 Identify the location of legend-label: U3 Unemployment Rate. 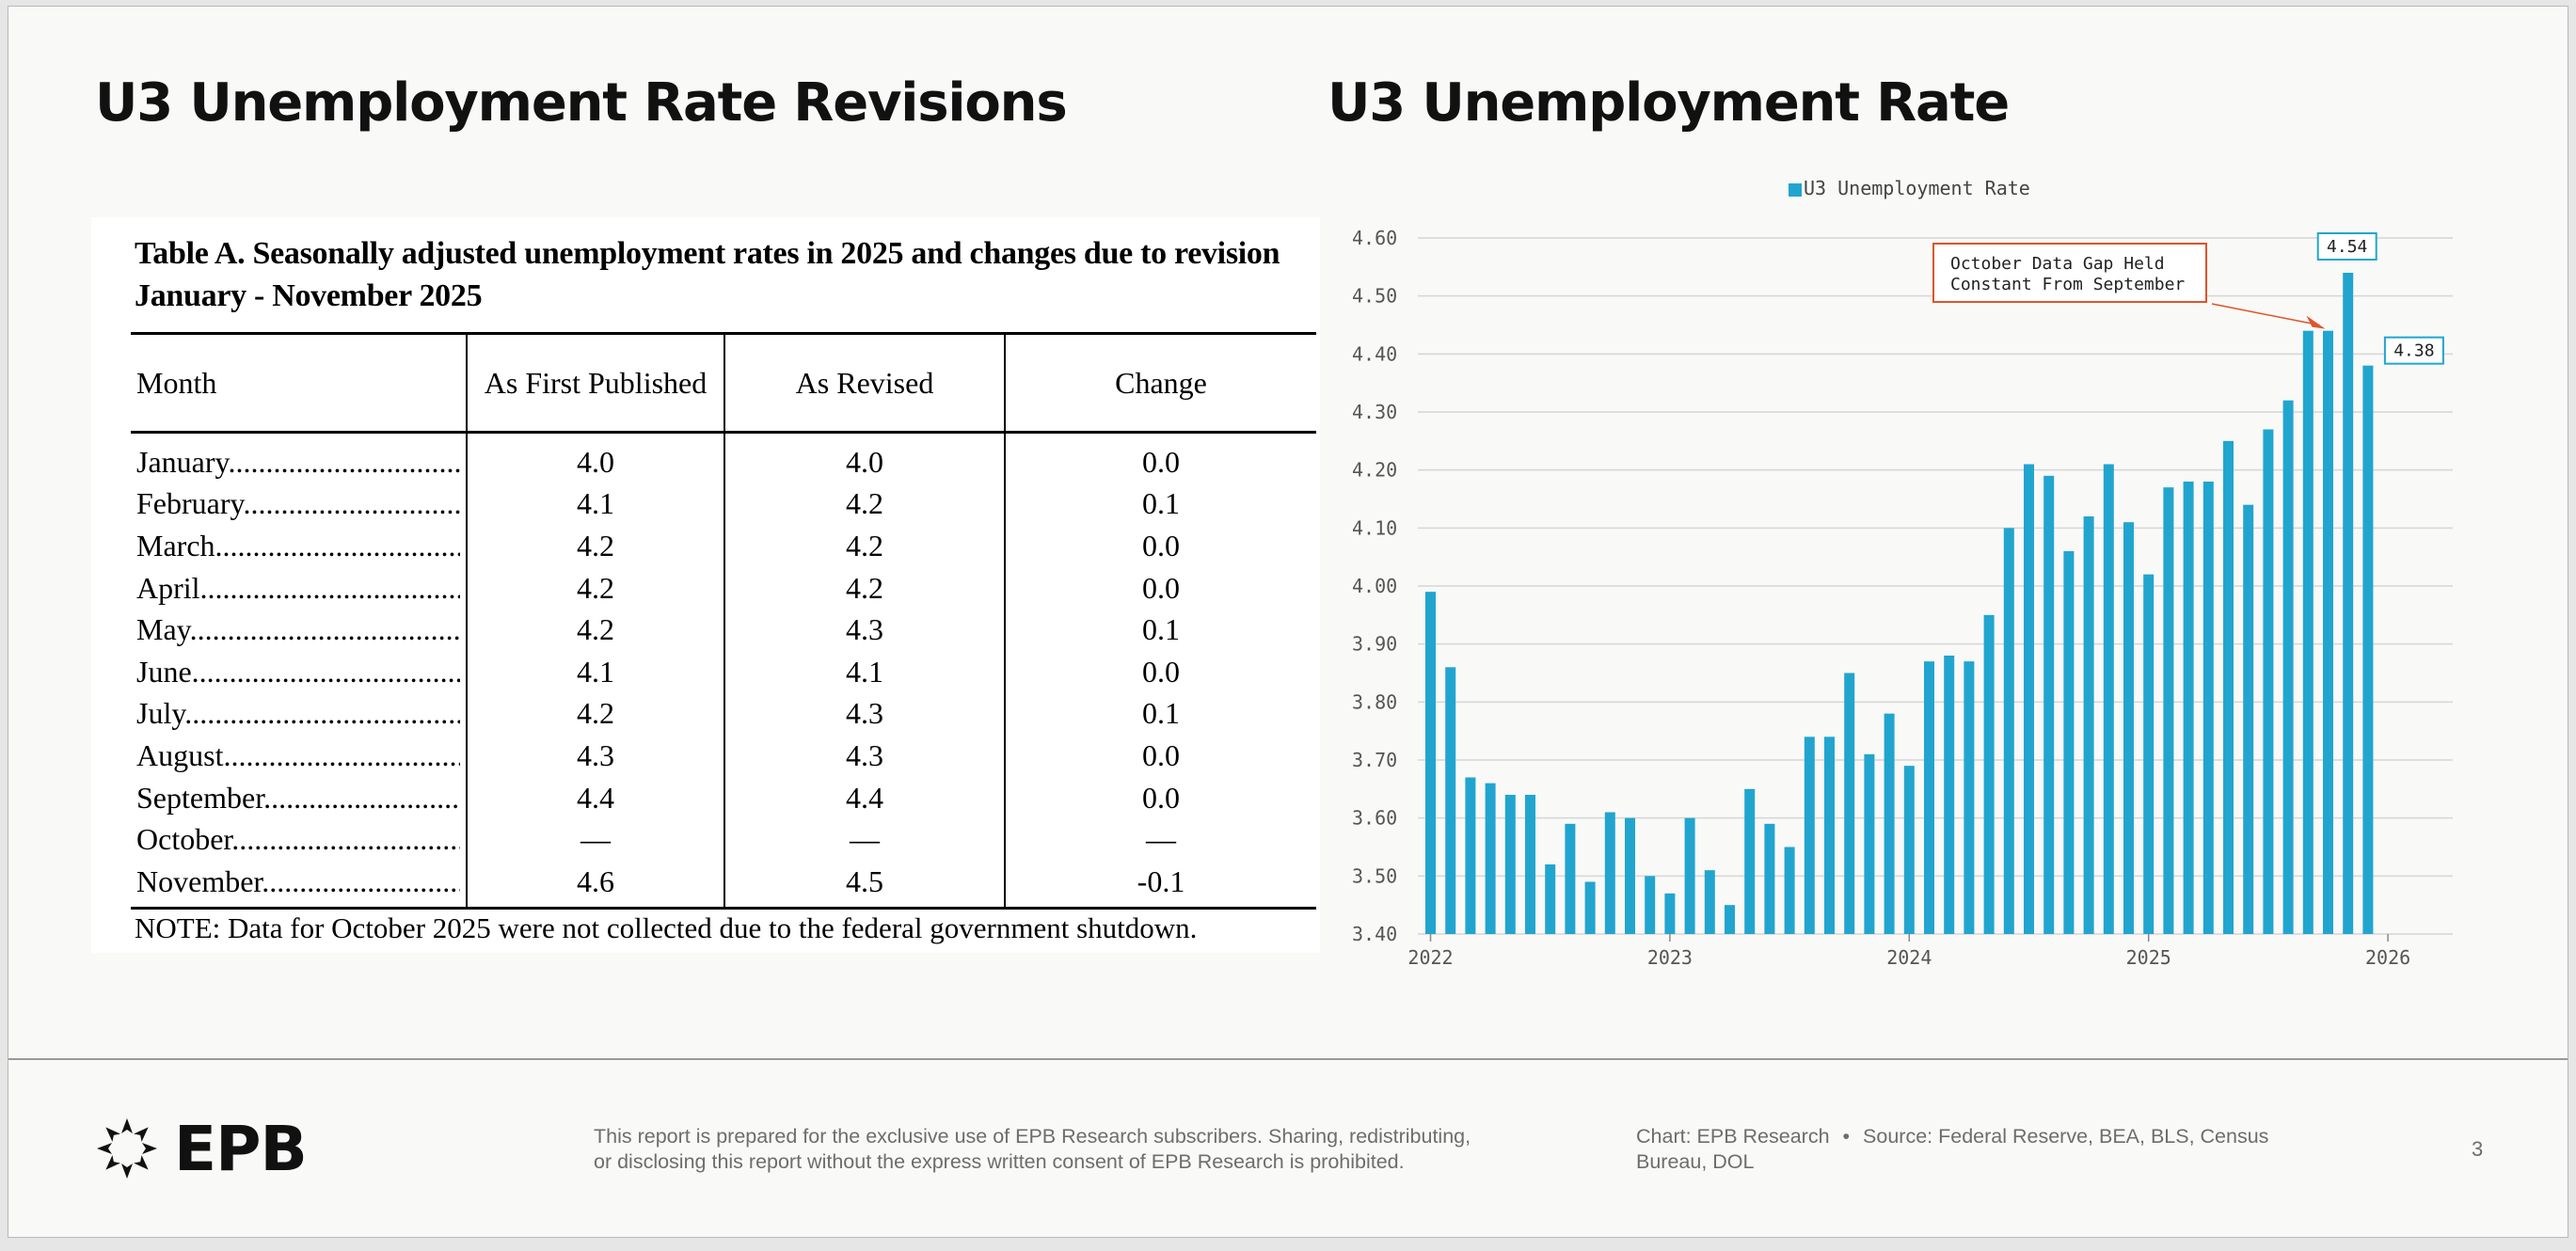
(1917, 188).